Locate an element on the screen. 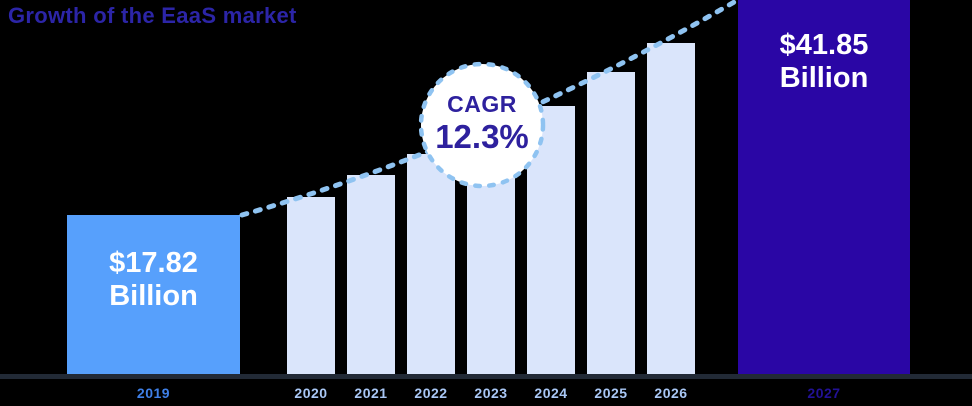  end-bar-value-label: $41.85 Billion is located at coordinates (824, 62).